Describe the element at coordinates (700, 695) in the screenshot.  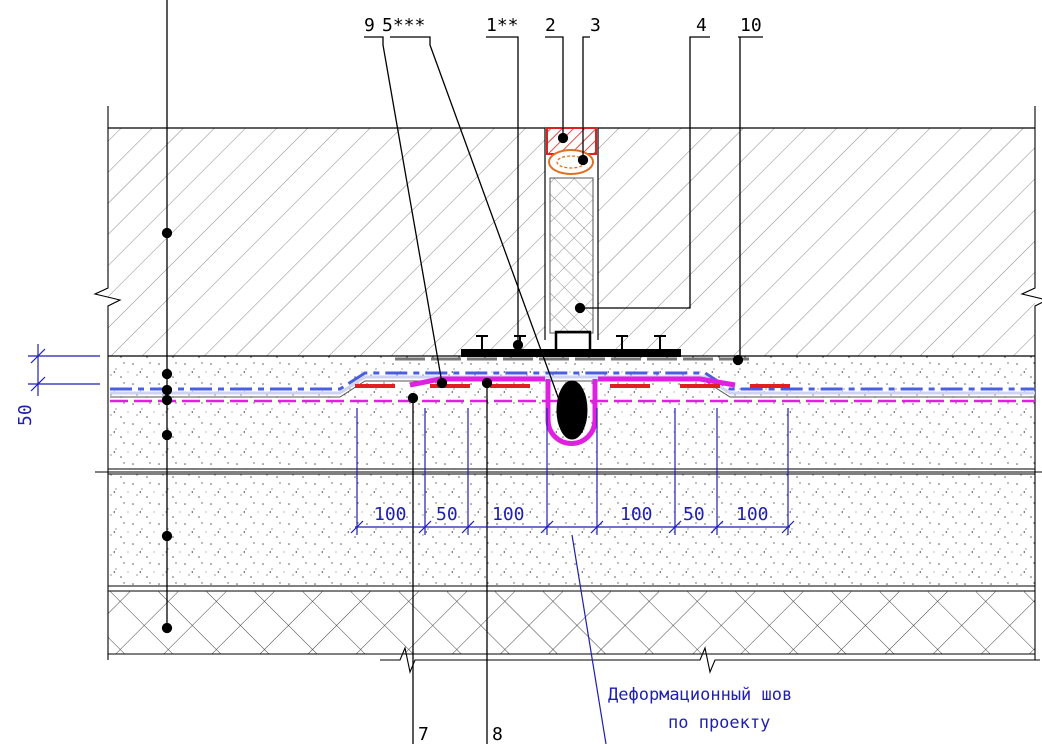
I see `note-line-1: Деформационный шов` at that location.